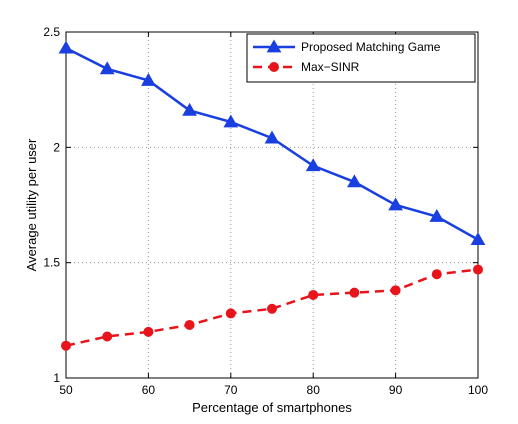 The image size is (518, 424). What do you see at coordinates (56, 378) in the screenshot?
I see `y-tick-label: 1` at bounding box center [56, 378].